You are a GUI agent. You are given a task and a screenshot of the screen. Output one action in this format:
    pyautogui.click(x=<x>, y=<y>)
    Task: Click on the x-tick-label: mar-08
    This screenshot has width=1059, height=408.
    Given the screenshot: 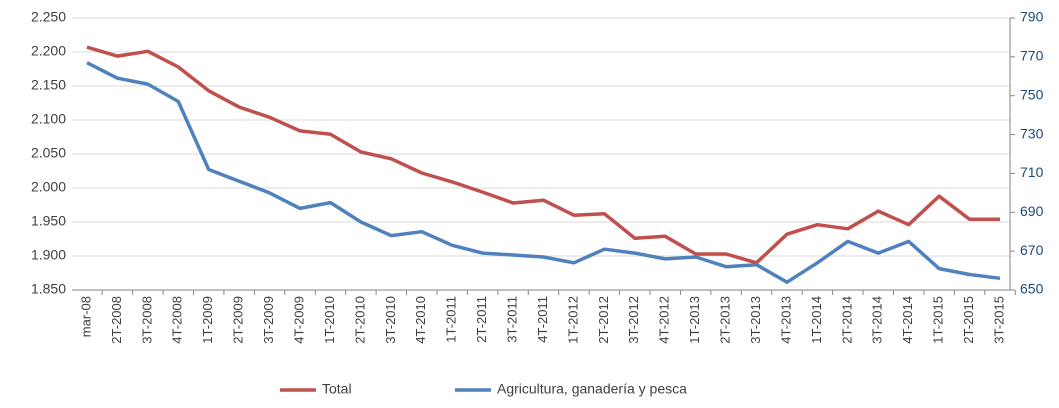 What is the action you would take?
    pyautogui.click(x=85, y=316)
    